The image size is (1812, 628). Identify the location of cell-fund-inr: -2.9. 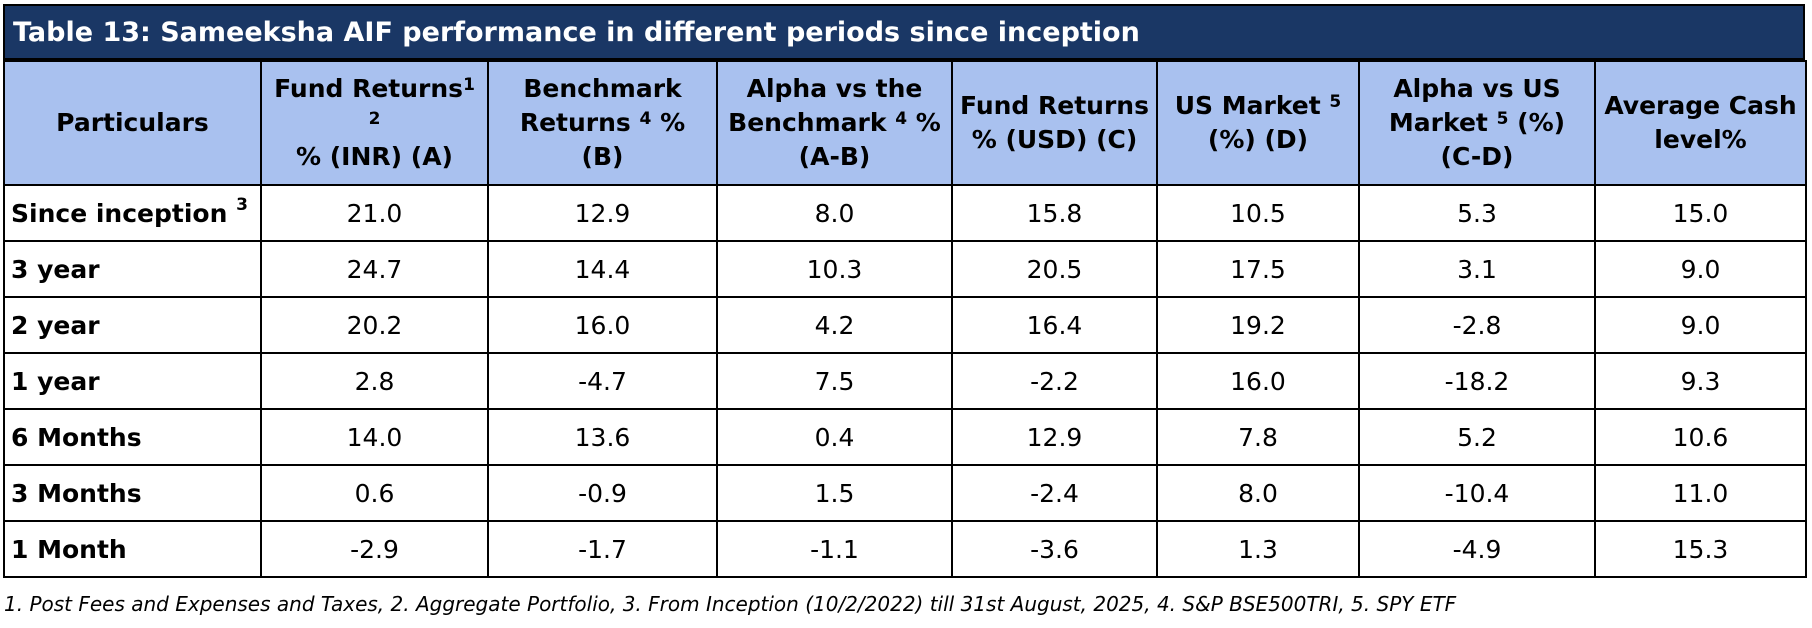
(374, 549).